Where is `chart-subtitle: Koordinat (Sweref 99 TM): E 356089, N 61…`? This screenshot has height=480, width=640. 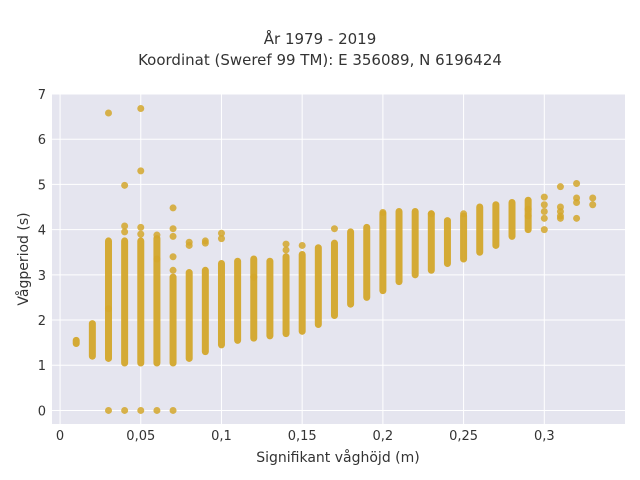 chart-subtitle: Koordinat (Sweref 99 TM): E 356089, N 61… is located at coordinates (320, 60).